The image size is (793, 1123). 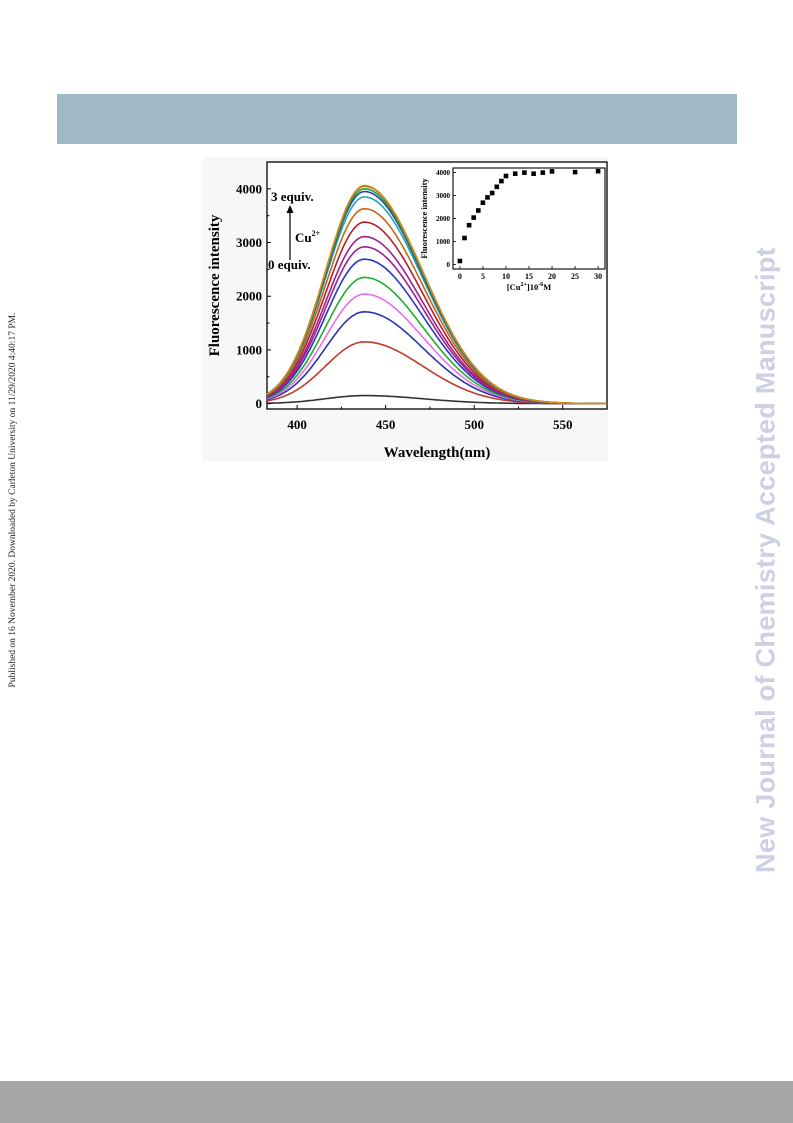 What do you see at coordinates (506, 276) in the screenshot?
I see `inset-x-tick-label: 10` at bounding box center [506, 276].